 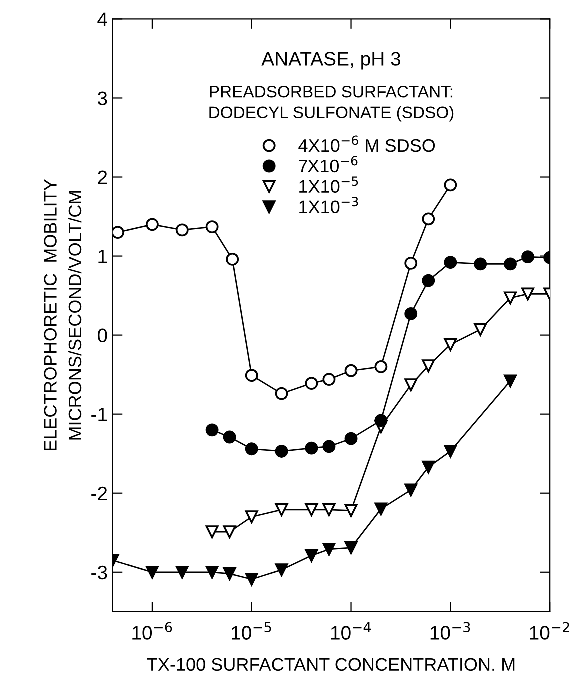 I want to click on annotation: ANATASE, pH 3, so click(x=331, y=61).